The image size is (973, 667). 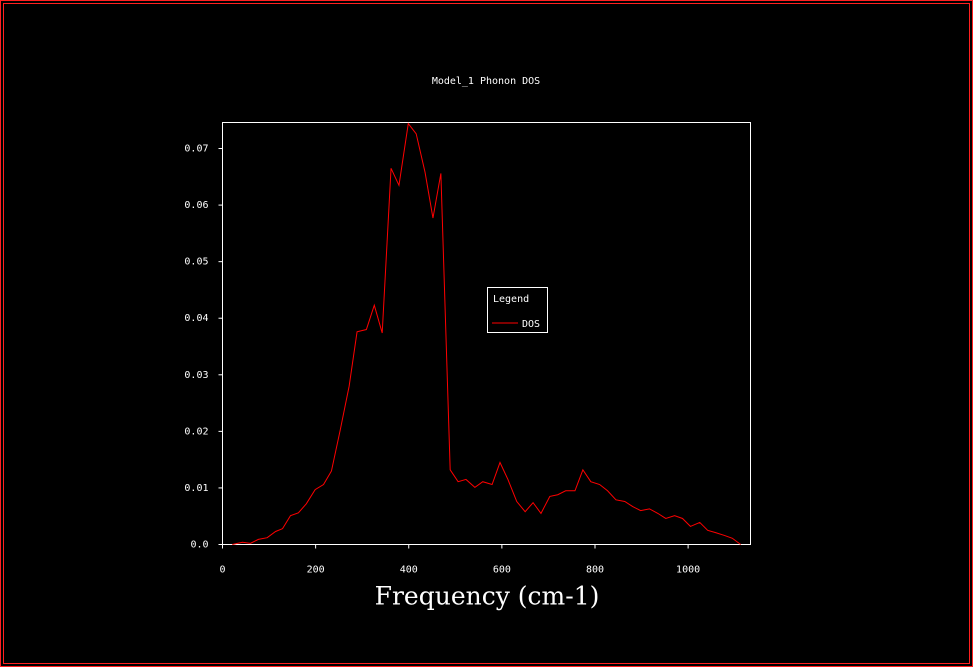 I want to click on chart-title: Model_1 Phonon DOS, so click(x=486, y=81).